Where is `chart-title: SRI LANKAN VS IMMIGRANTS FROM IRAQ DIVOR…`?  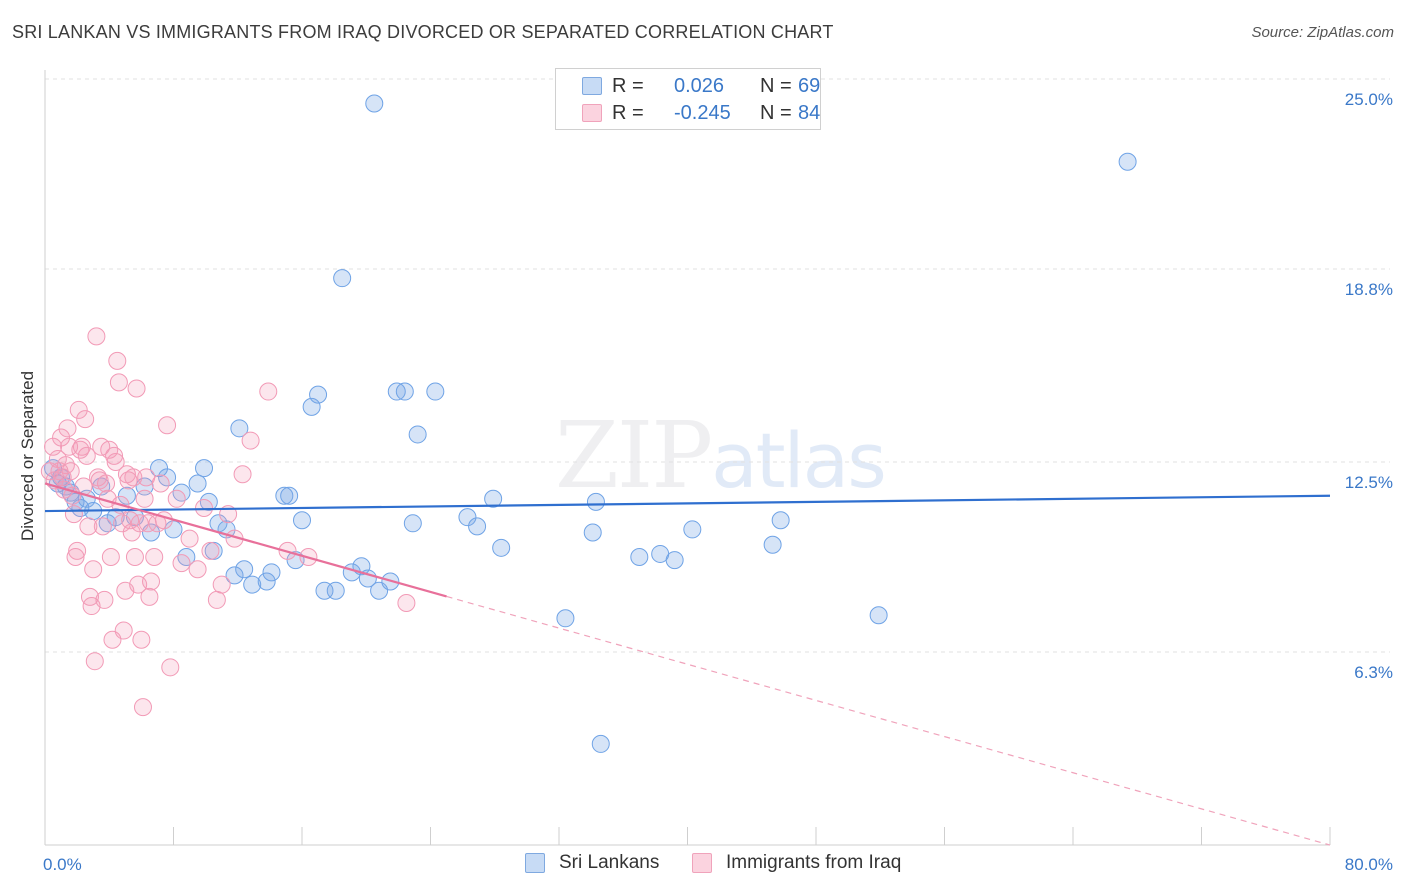
chart-title: SRI LANKAN VS IMMIGRANTS FROM IRAQ DIVOR… is located at coordinates (423, 32).